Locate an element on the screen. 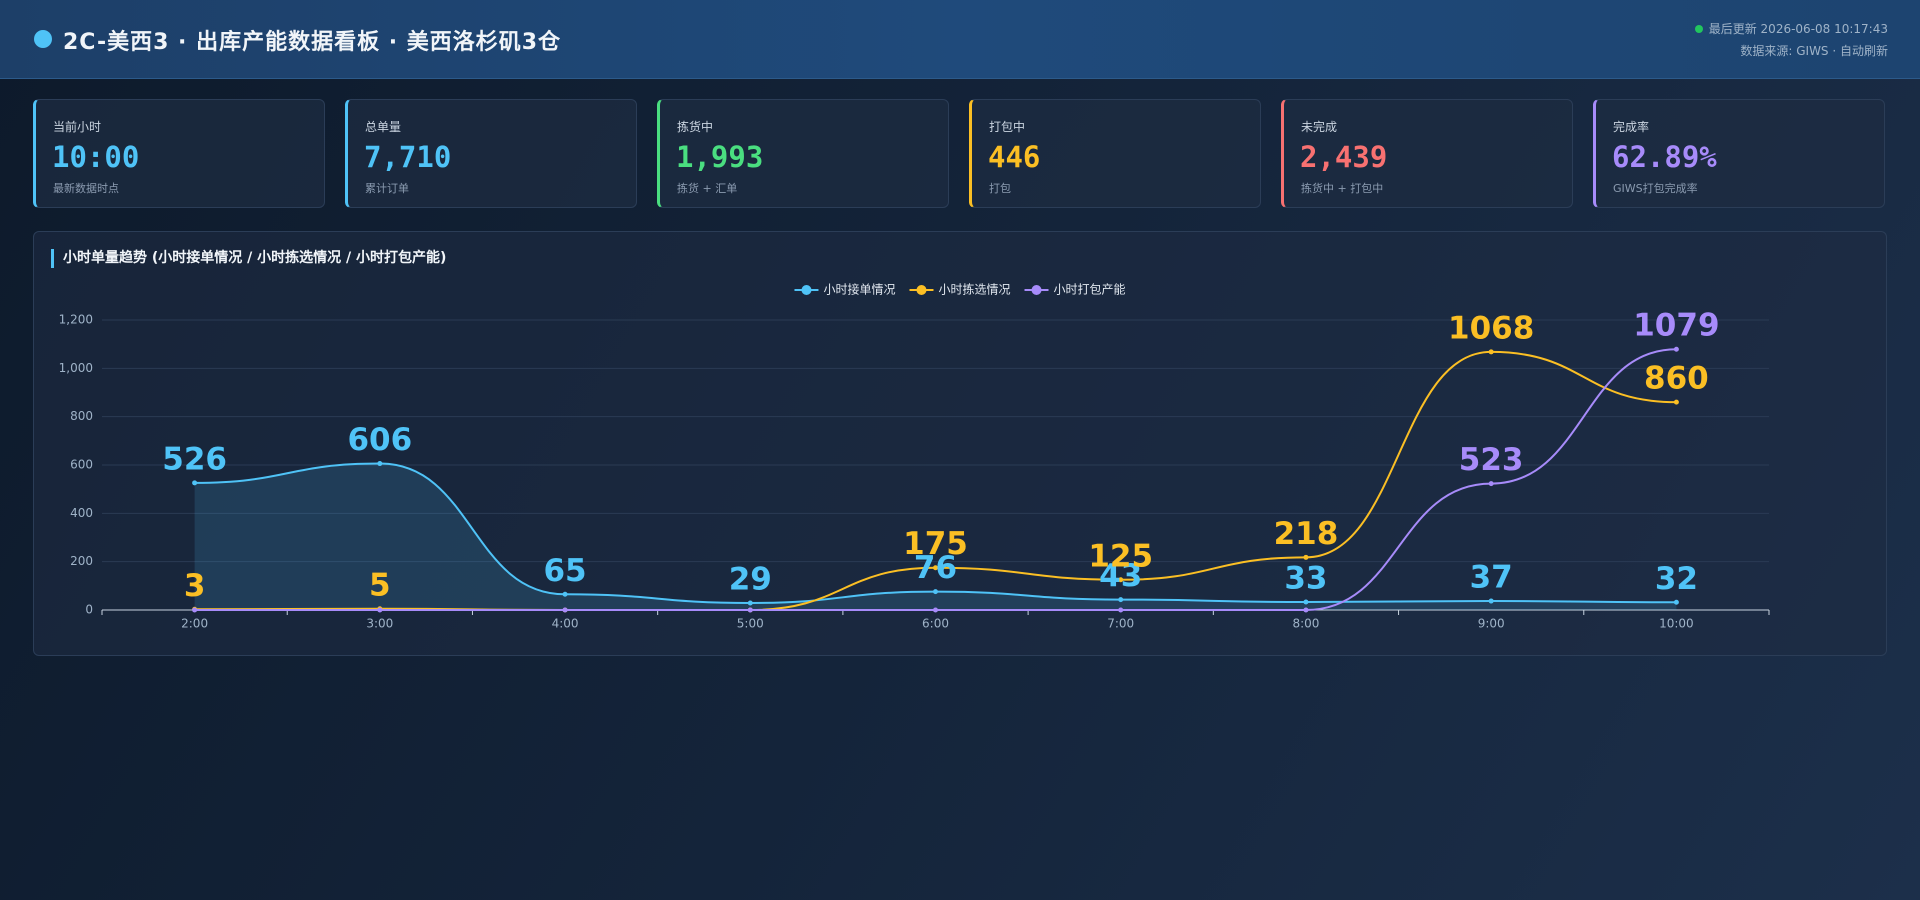  kpi-note: 最新数据时点 is located at coordinates (86, 188).